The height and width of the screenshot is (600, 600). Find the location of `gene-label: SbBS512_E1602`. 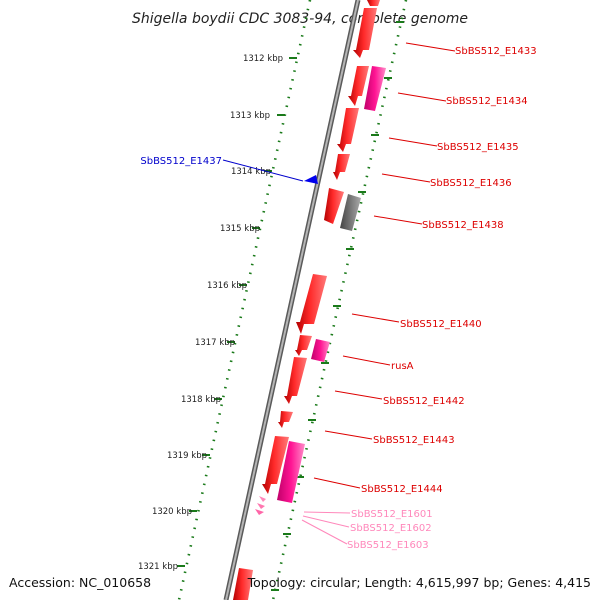

gene-label: SbBS512_E1602 is located at coordinates (391, 528).